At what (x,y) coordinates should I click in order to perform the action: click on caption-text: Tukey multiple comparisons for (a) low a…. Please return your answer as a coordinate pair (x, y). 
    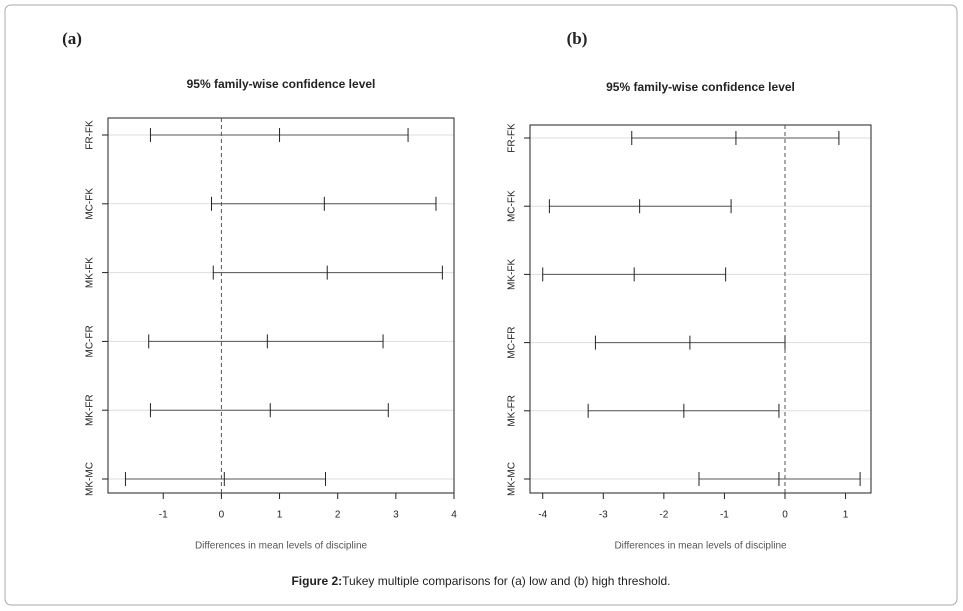
    Looking at the image, I should click on (506, 581).